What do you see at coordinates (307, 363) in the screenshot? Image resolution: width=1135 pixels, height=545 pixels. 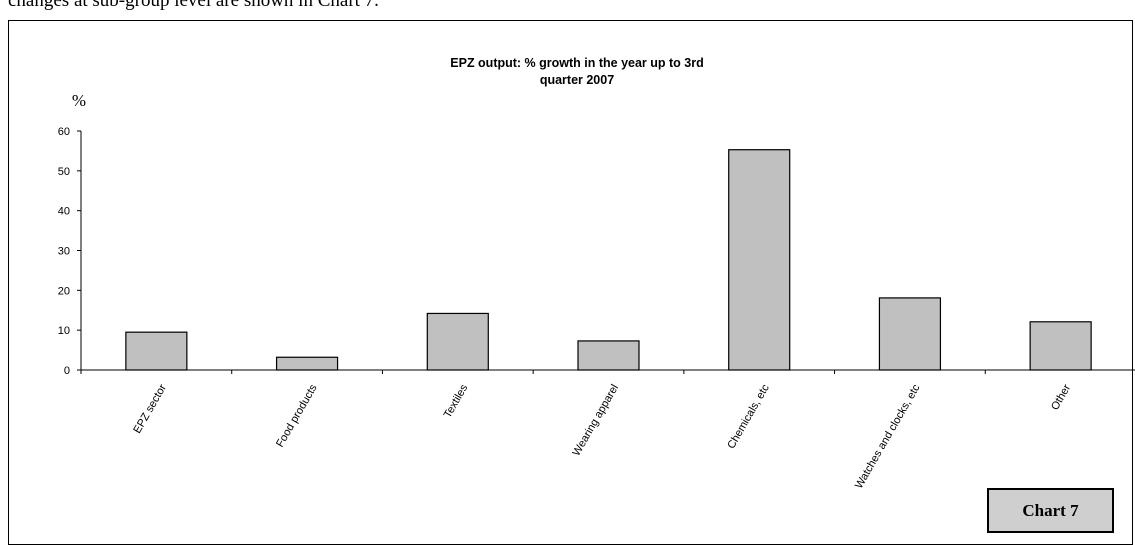 I see `bar-food-products` at bounding box center [307, 363].